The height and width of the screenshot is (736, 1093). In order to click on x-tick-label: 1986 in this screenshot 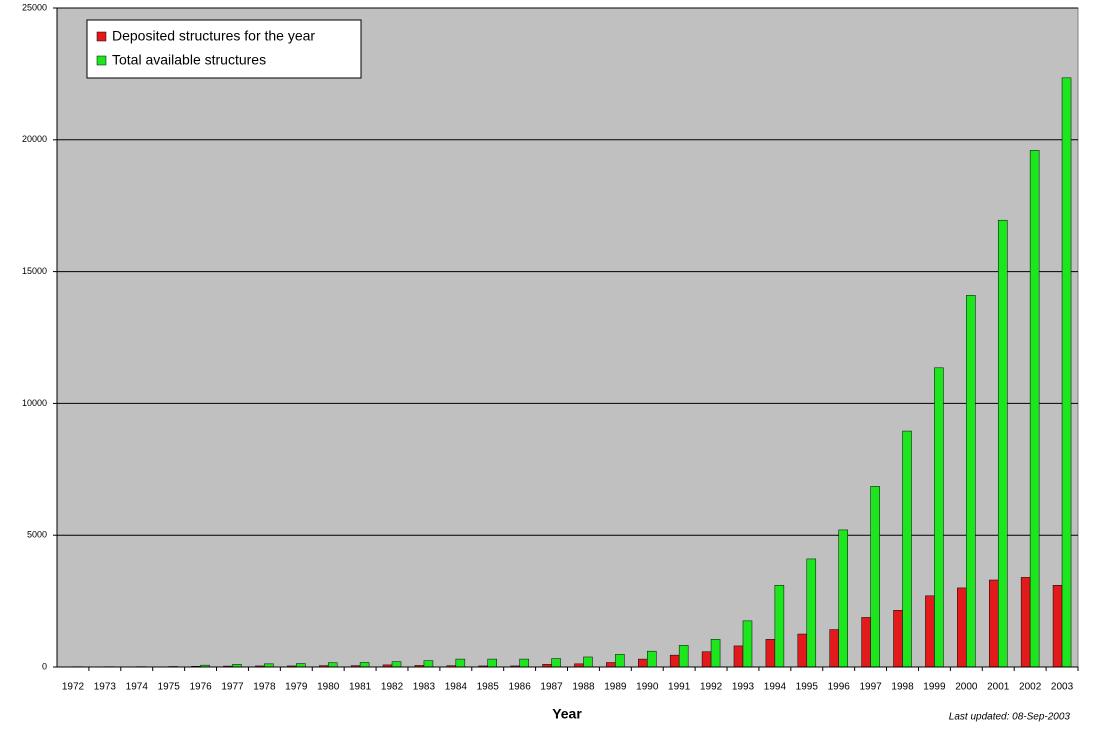, I will do `click(520, 687)`.